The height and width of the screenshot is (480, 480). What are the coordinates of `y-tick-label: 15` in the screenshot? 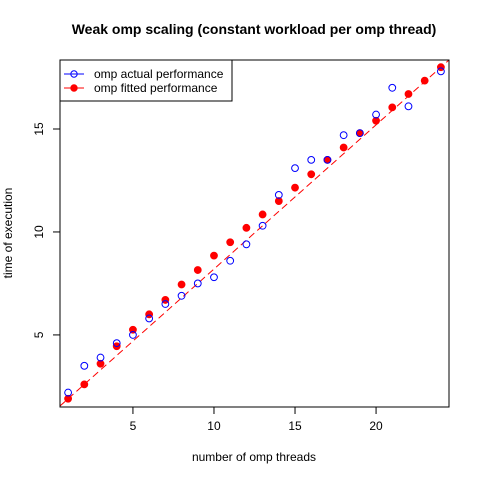 It's located at (39, 129).